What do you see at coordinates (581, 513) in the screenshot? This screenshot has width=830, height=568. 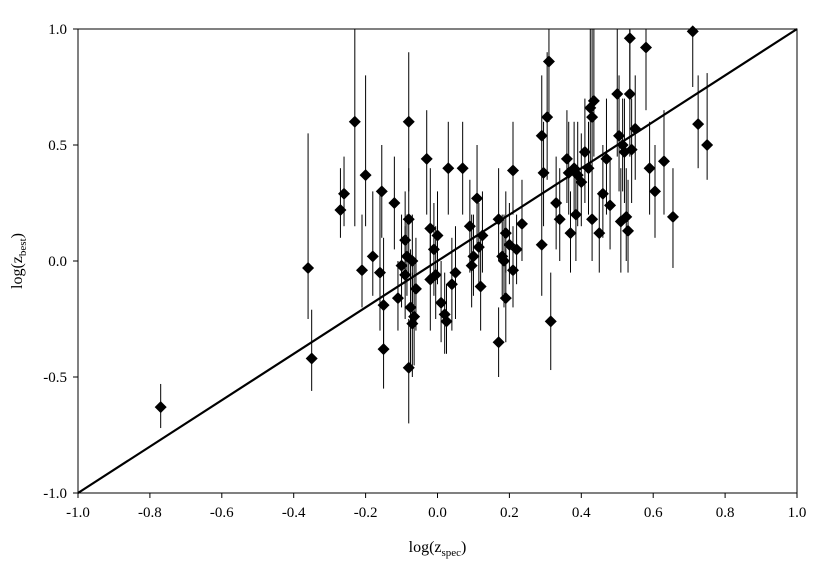 I see `x-tick-label: 0.4` at bounding box center [581, 513].